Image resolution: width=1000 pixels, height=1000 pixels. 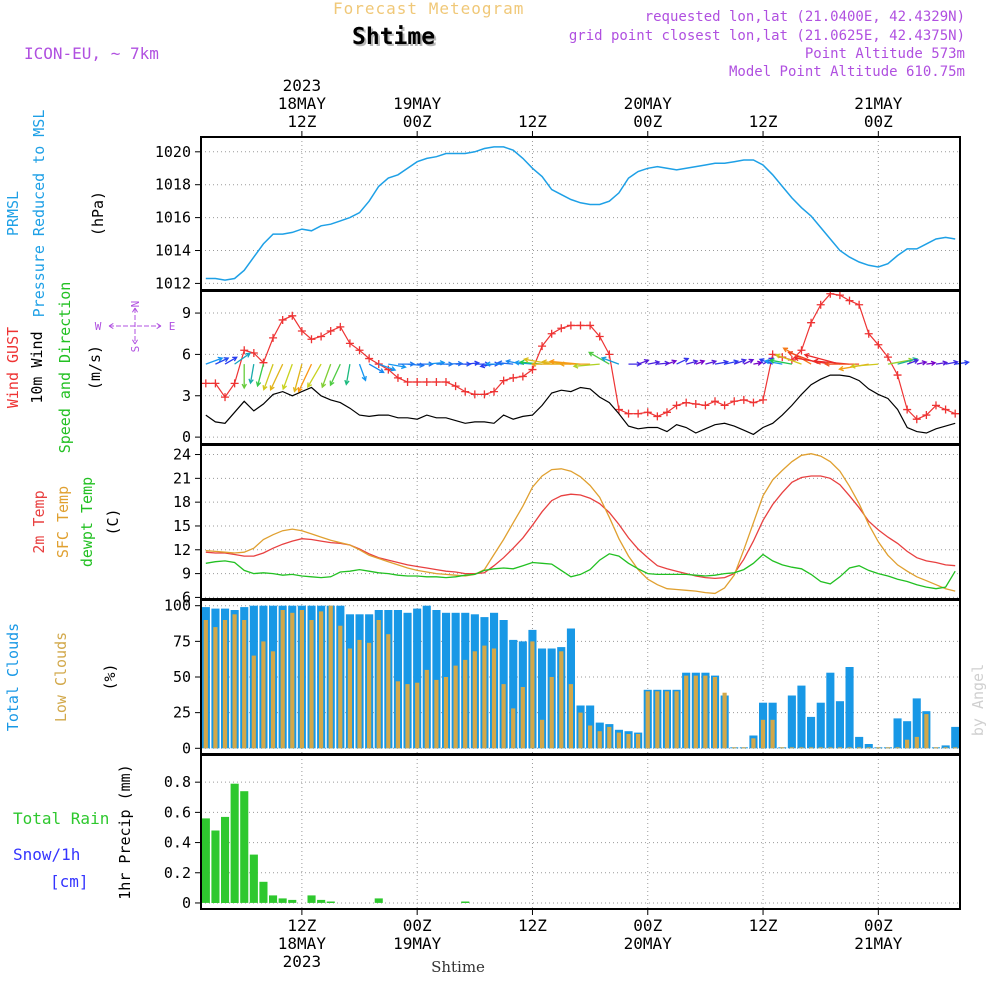 What do you see at coordinates (135, 326) in the screenshot?
I see `compass-rose-icon` at bounding box center [135, 326].